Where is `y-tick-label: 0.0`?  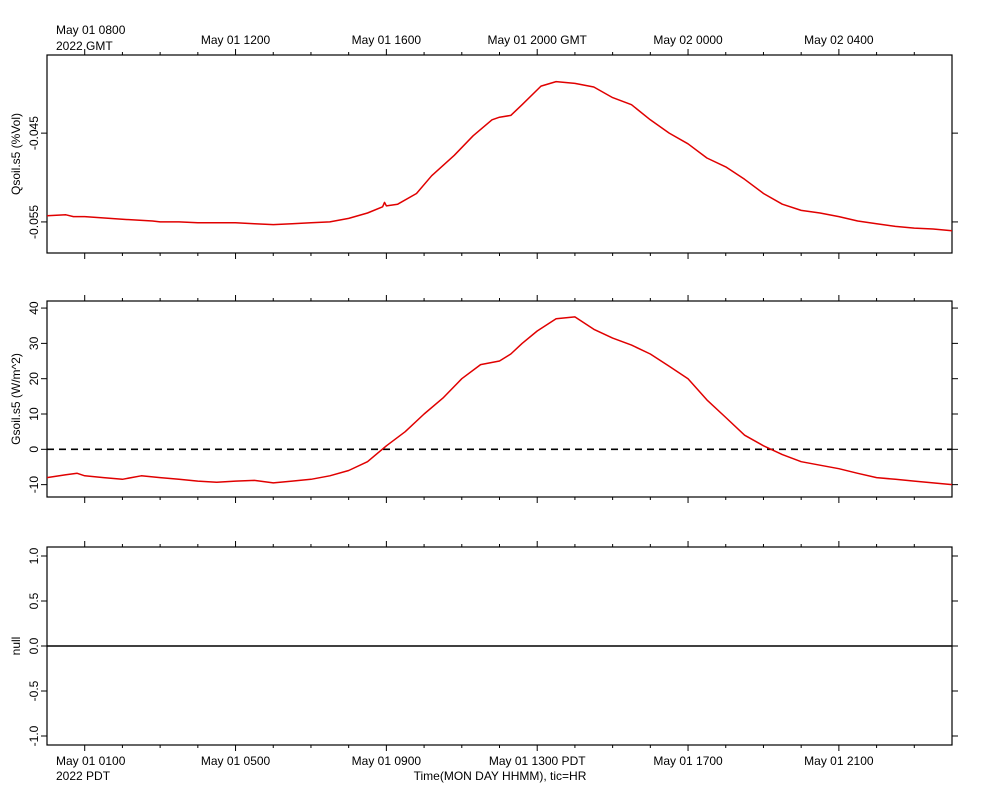
y-tick-label: 0.0 is located at coordinates (34, 645).